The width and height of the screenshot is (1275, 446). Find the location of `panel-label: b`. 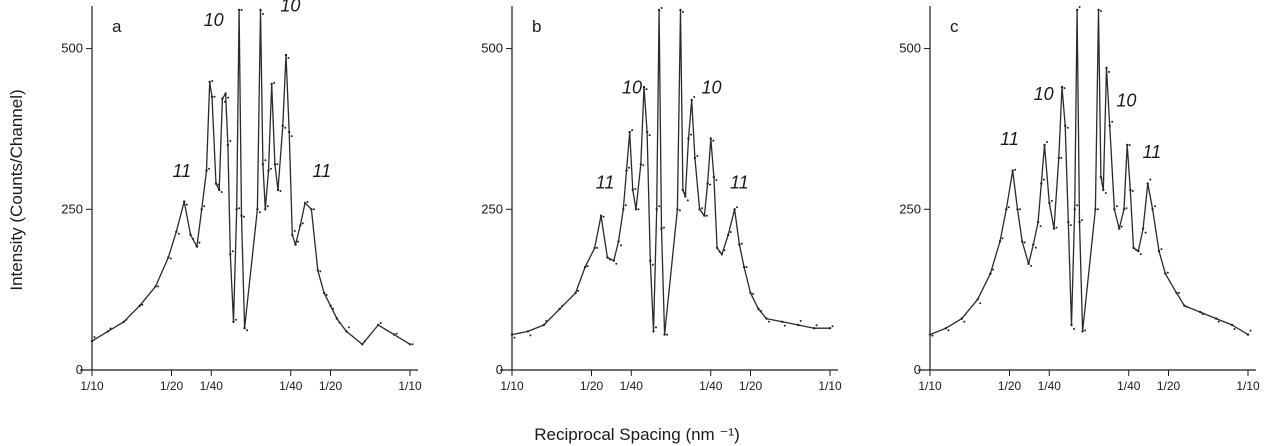

panel-label: b is located at coordinates (536, 26).